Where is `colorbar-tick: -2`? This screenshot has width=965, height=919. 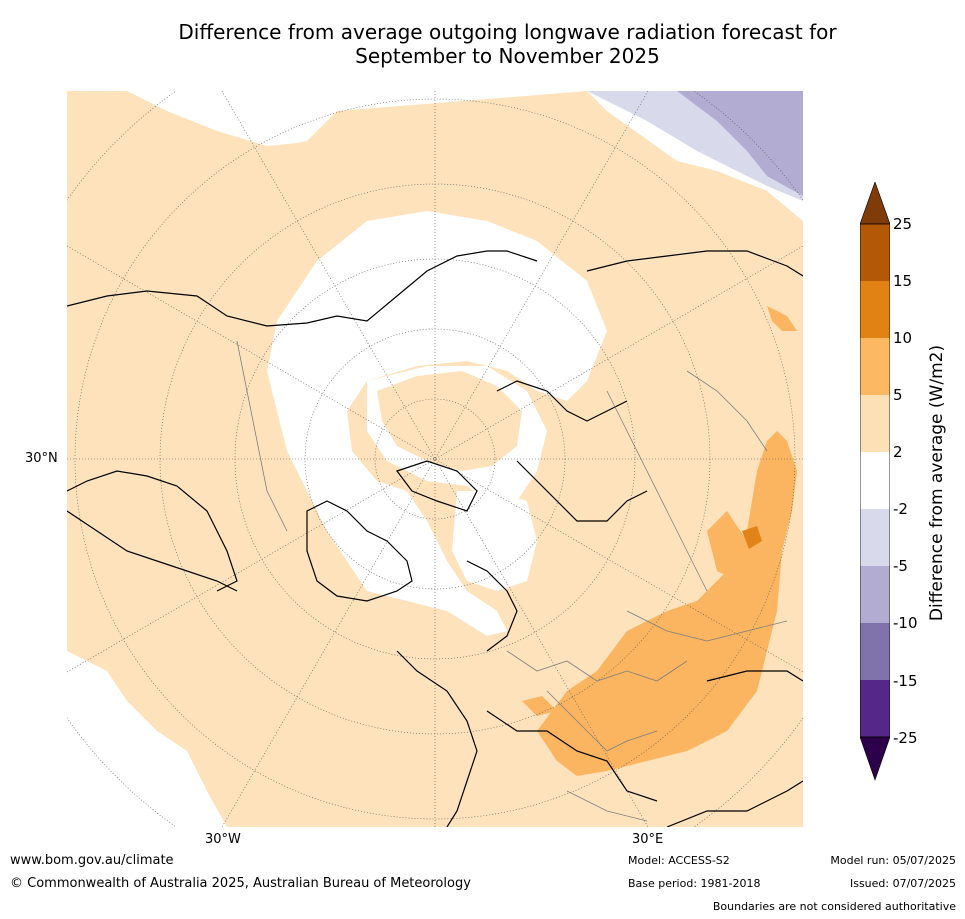 colorbar-tick: -2 is located at coordinates (900, 509).